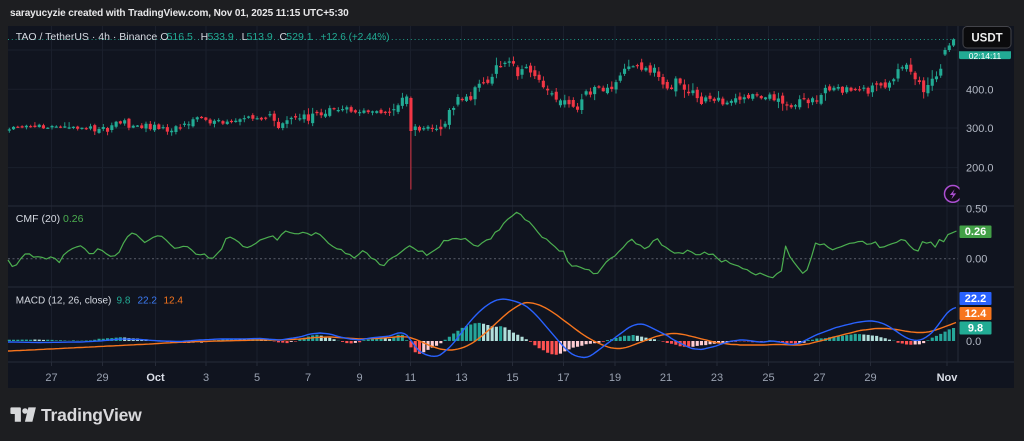  I want to click on svg-text: TradingView, so click(91, 415).